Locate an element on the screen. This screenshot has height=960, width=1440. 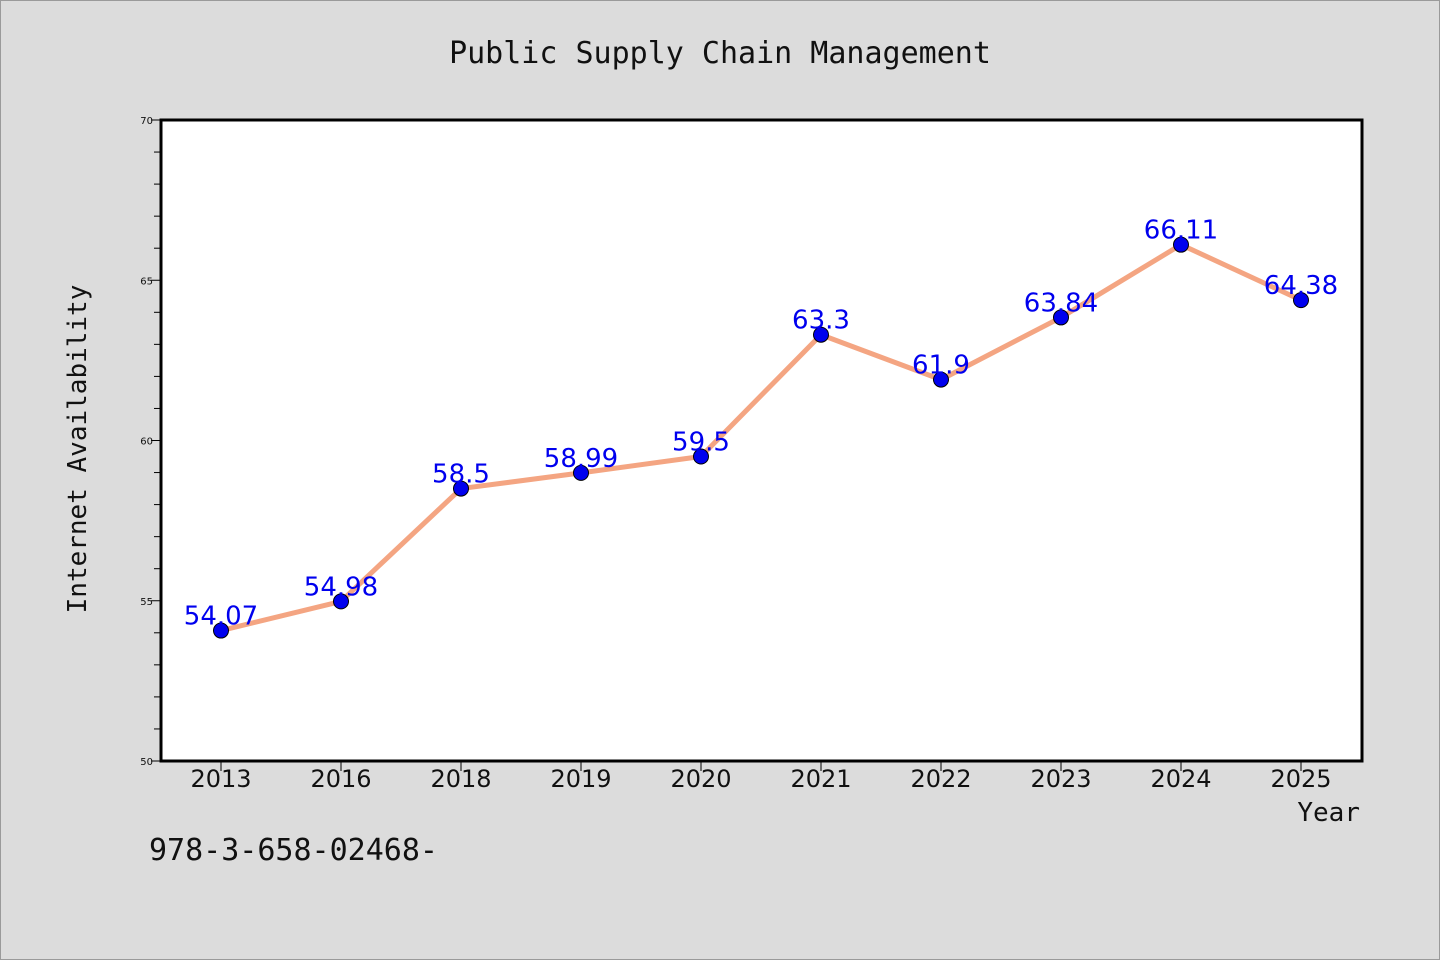
data-label: 61.9 is located at coordinates (941, 366).